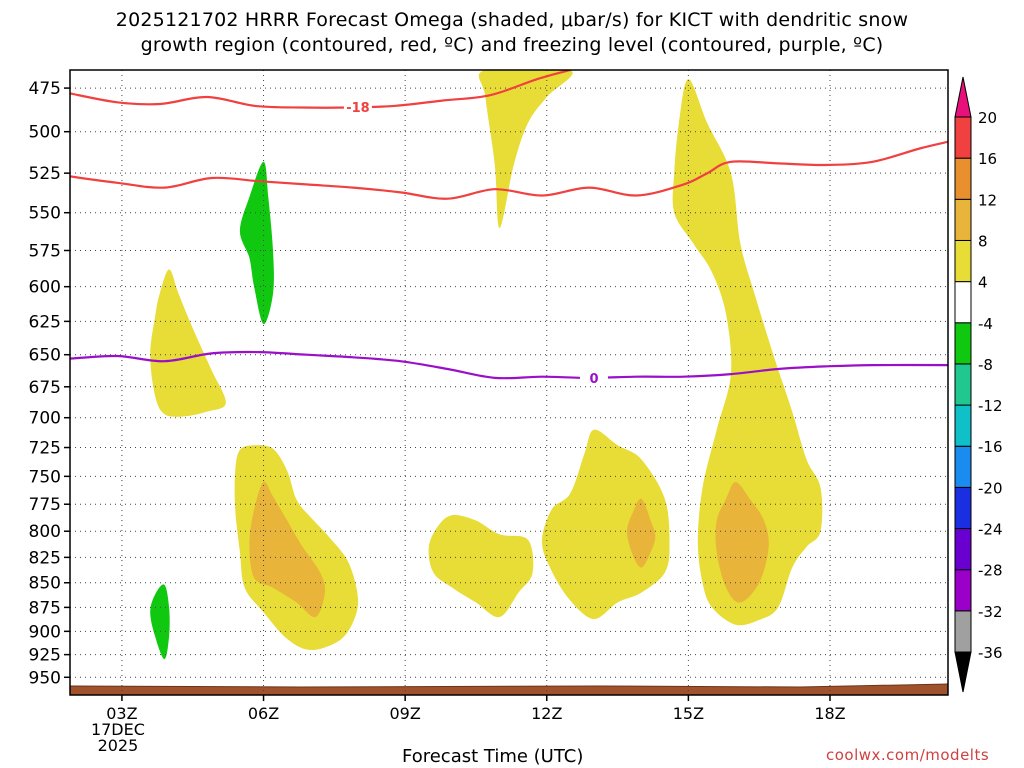  Describe the element at coordinates (963, 343) in the screenshot. I see `colorbar-bin--8-to--4` at that location.